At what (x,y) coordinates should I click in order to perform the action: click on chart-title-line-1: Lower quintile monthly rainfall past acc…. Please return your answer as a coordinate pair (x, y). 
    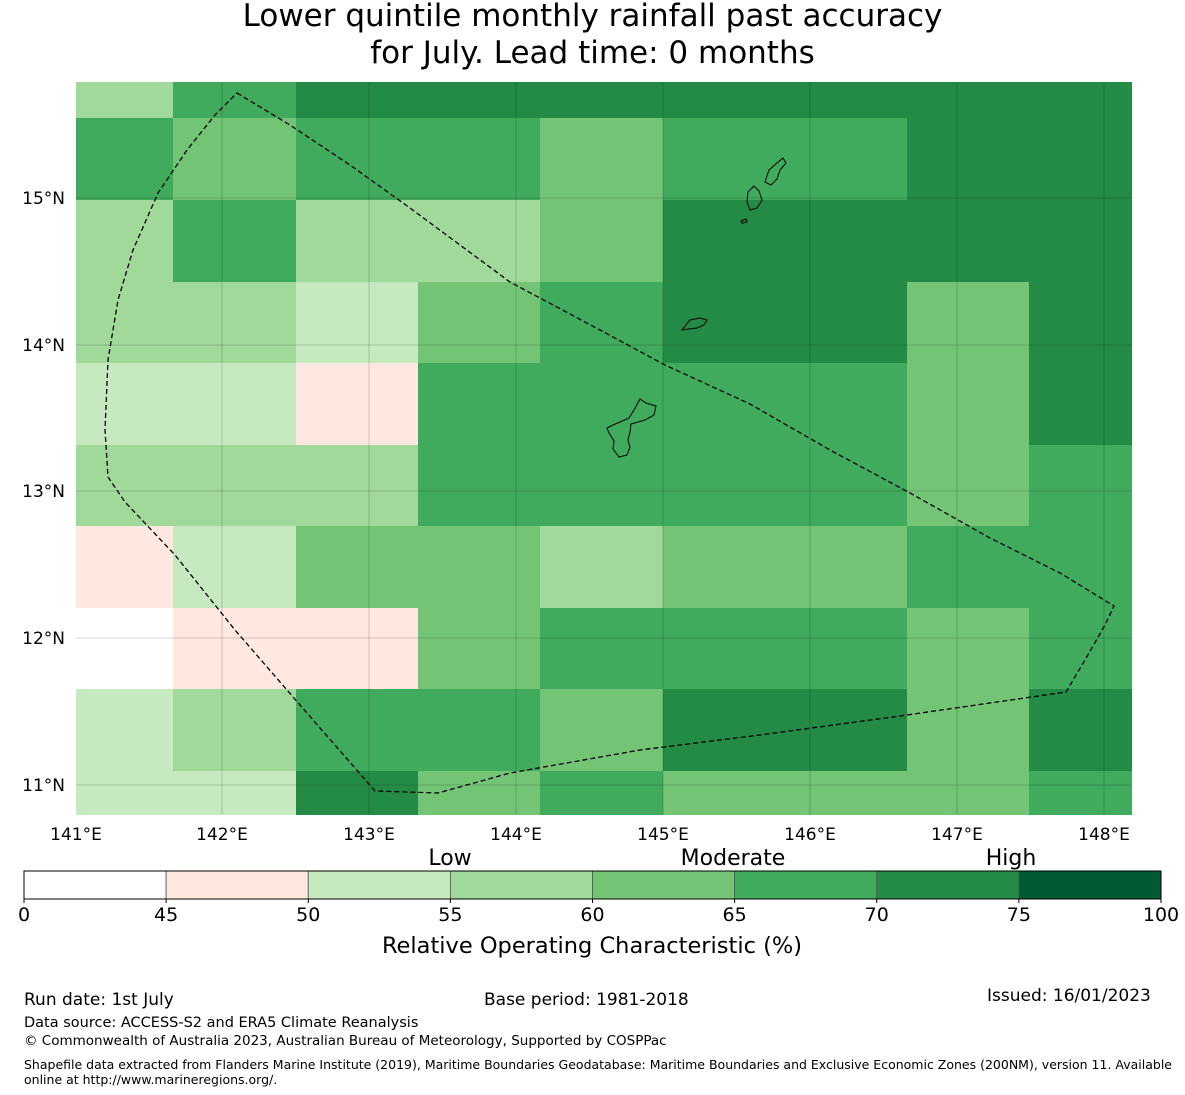
    Looking at the image, I should click on (592, 17).